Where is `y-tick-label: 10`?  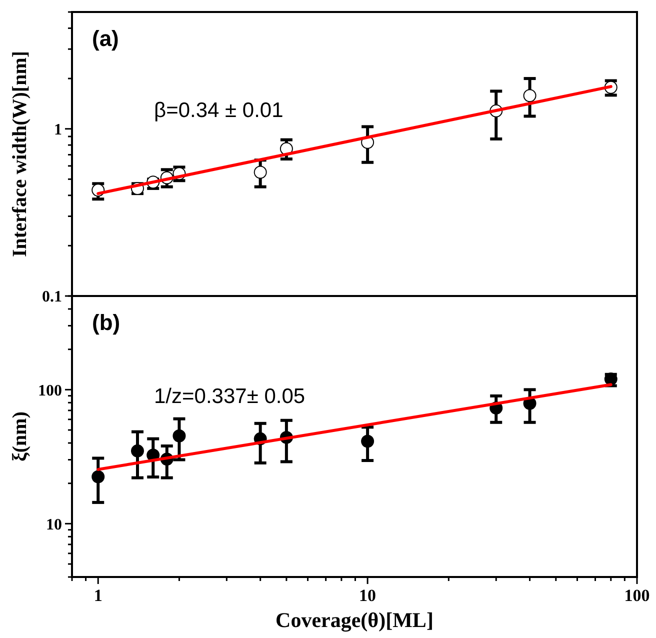
y-tick-label: 10 is located at coordinates (54, 525).